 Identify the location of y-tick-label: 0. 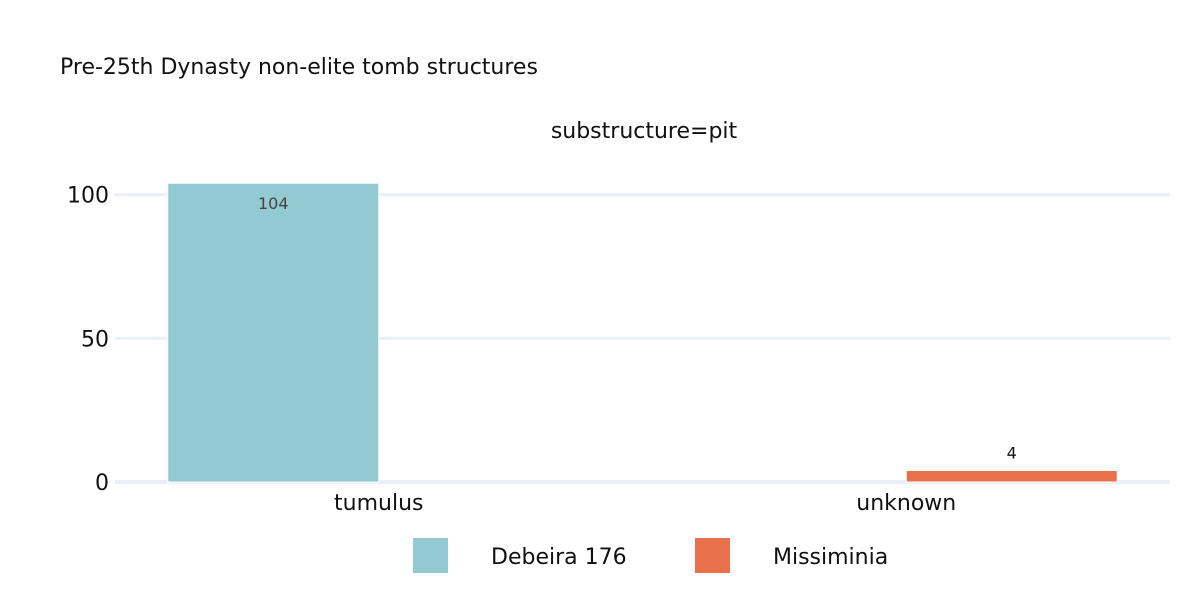
(102, 483).